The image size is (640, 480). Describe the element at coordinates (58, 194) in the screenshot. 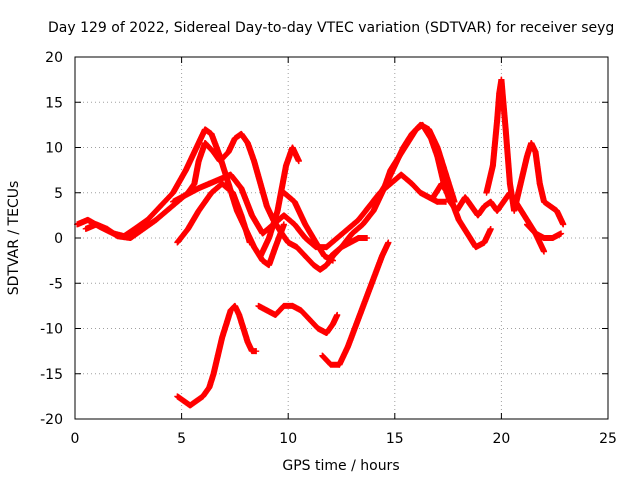

I see `y-tick-label: 5` at that location.